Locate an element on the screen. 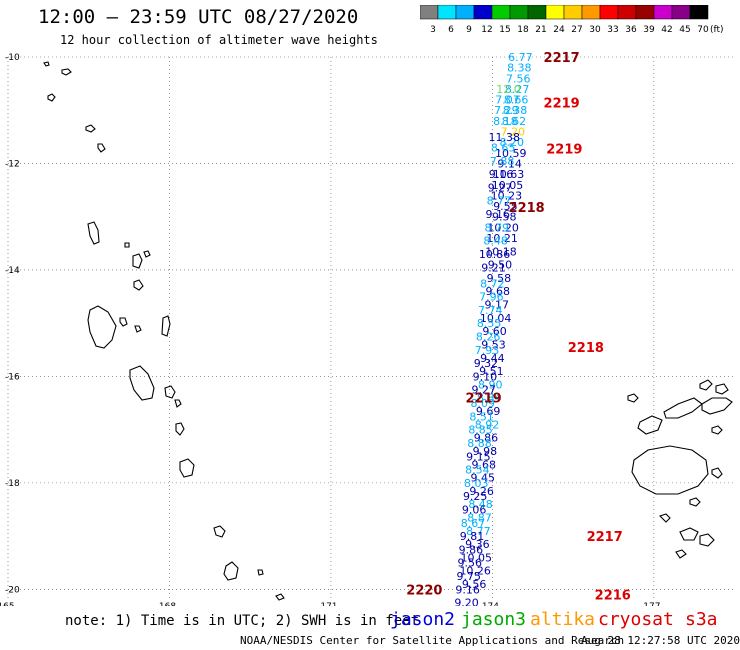 This screenshot has width=740, height=650. wave-height-value: 10.04 is located at coordinates (496, 318).